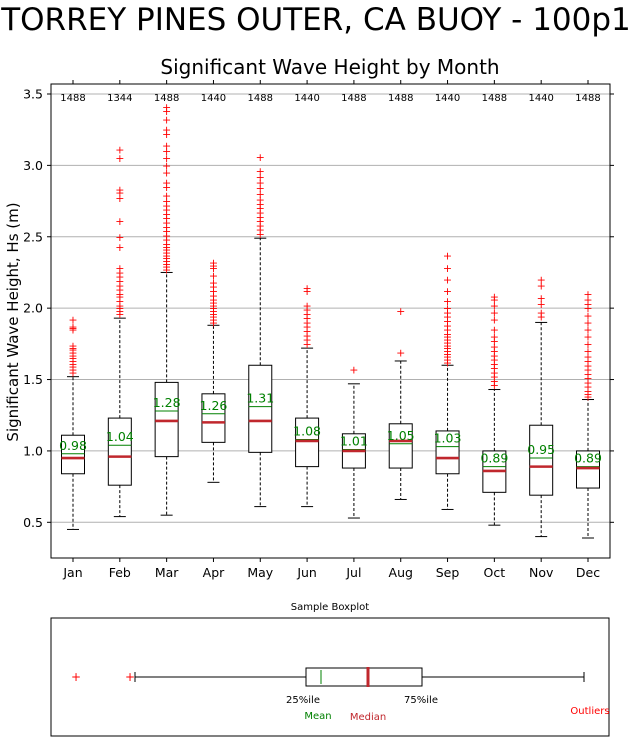  Describe the element at coordinates (541, 572) in the screenshot. I see `x-tick-label: Nov` at that location.